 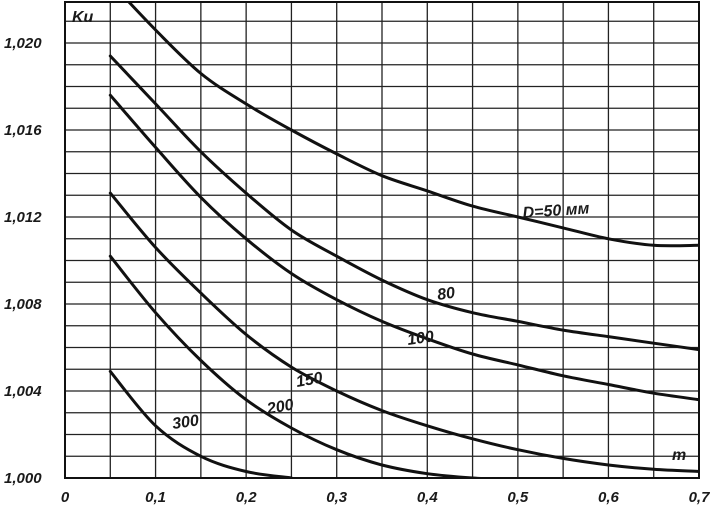 I want to click on curve-label: 200, so click(x=280, y=408).